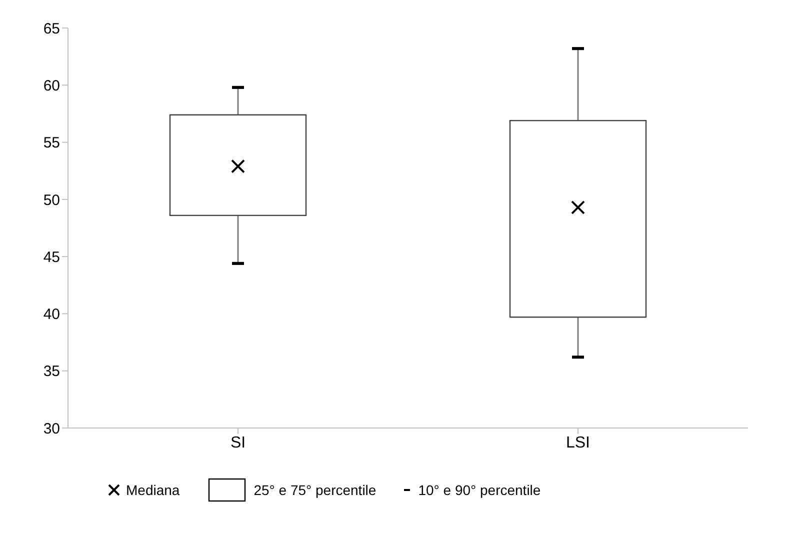 The image size is (785, 548). Describe the element at coordinates (51, 429) in the screenshot. I see `y-tick-label: 30` at that location.